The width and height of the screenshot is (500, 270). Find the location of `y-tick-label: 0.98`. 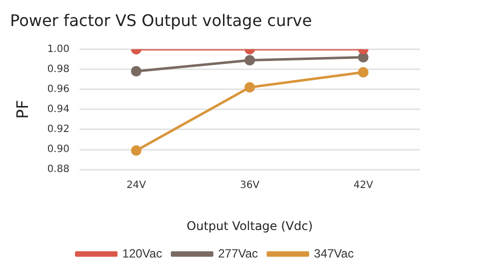

y-tick-label: 0.98 is located at coordinates (58, 69).